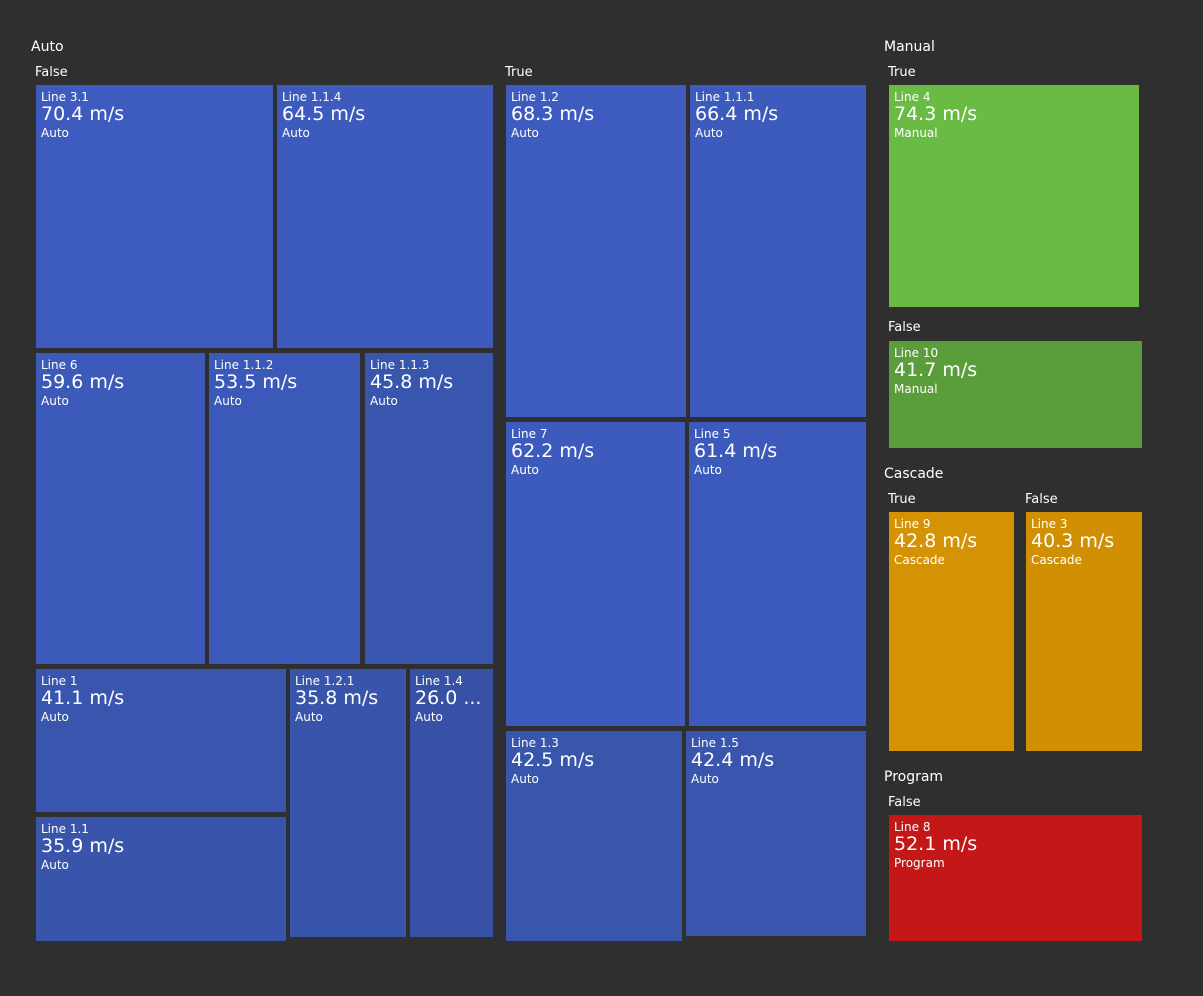  I want to click on subgroup-label-cascade-true: True, so click(902, 499).